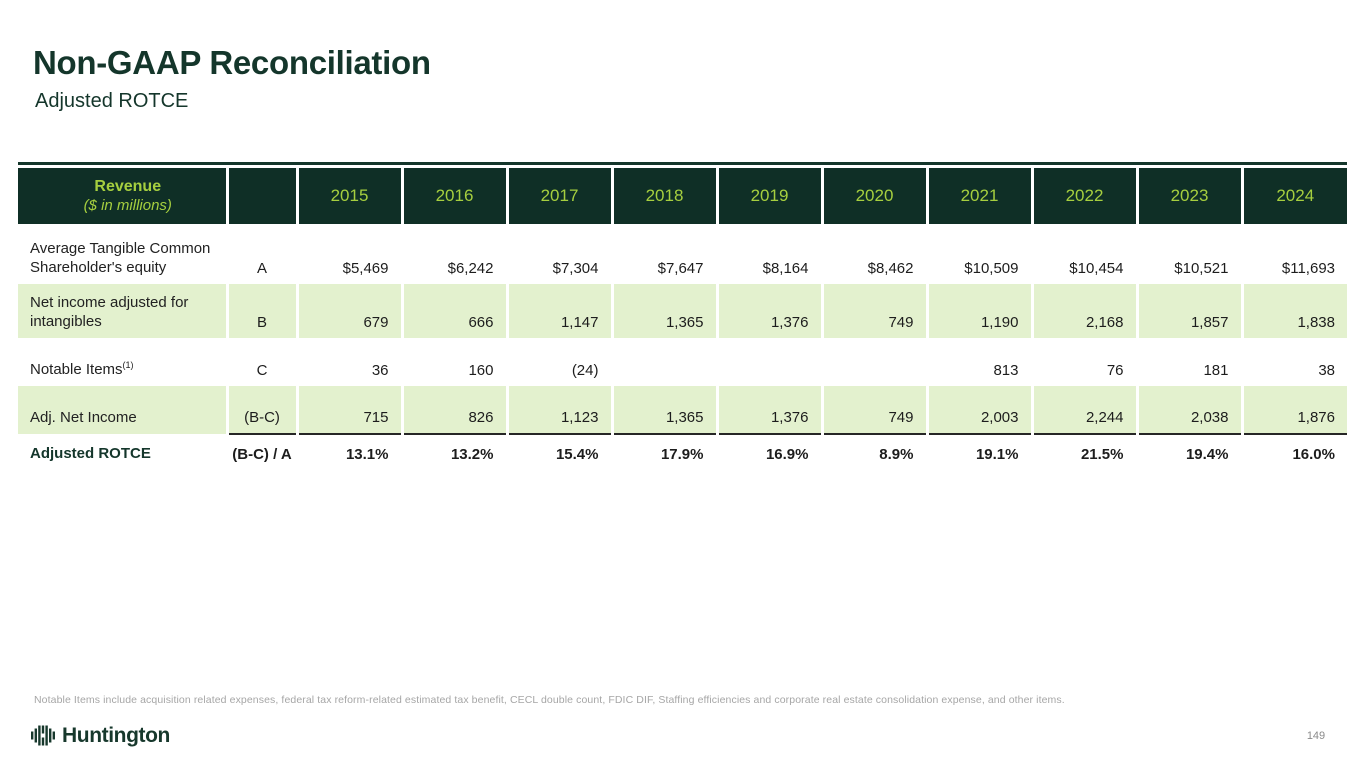 The width and height of the screenshot is (1365, 768). I want to click on huntington-hex-icon, so click(43, 735).